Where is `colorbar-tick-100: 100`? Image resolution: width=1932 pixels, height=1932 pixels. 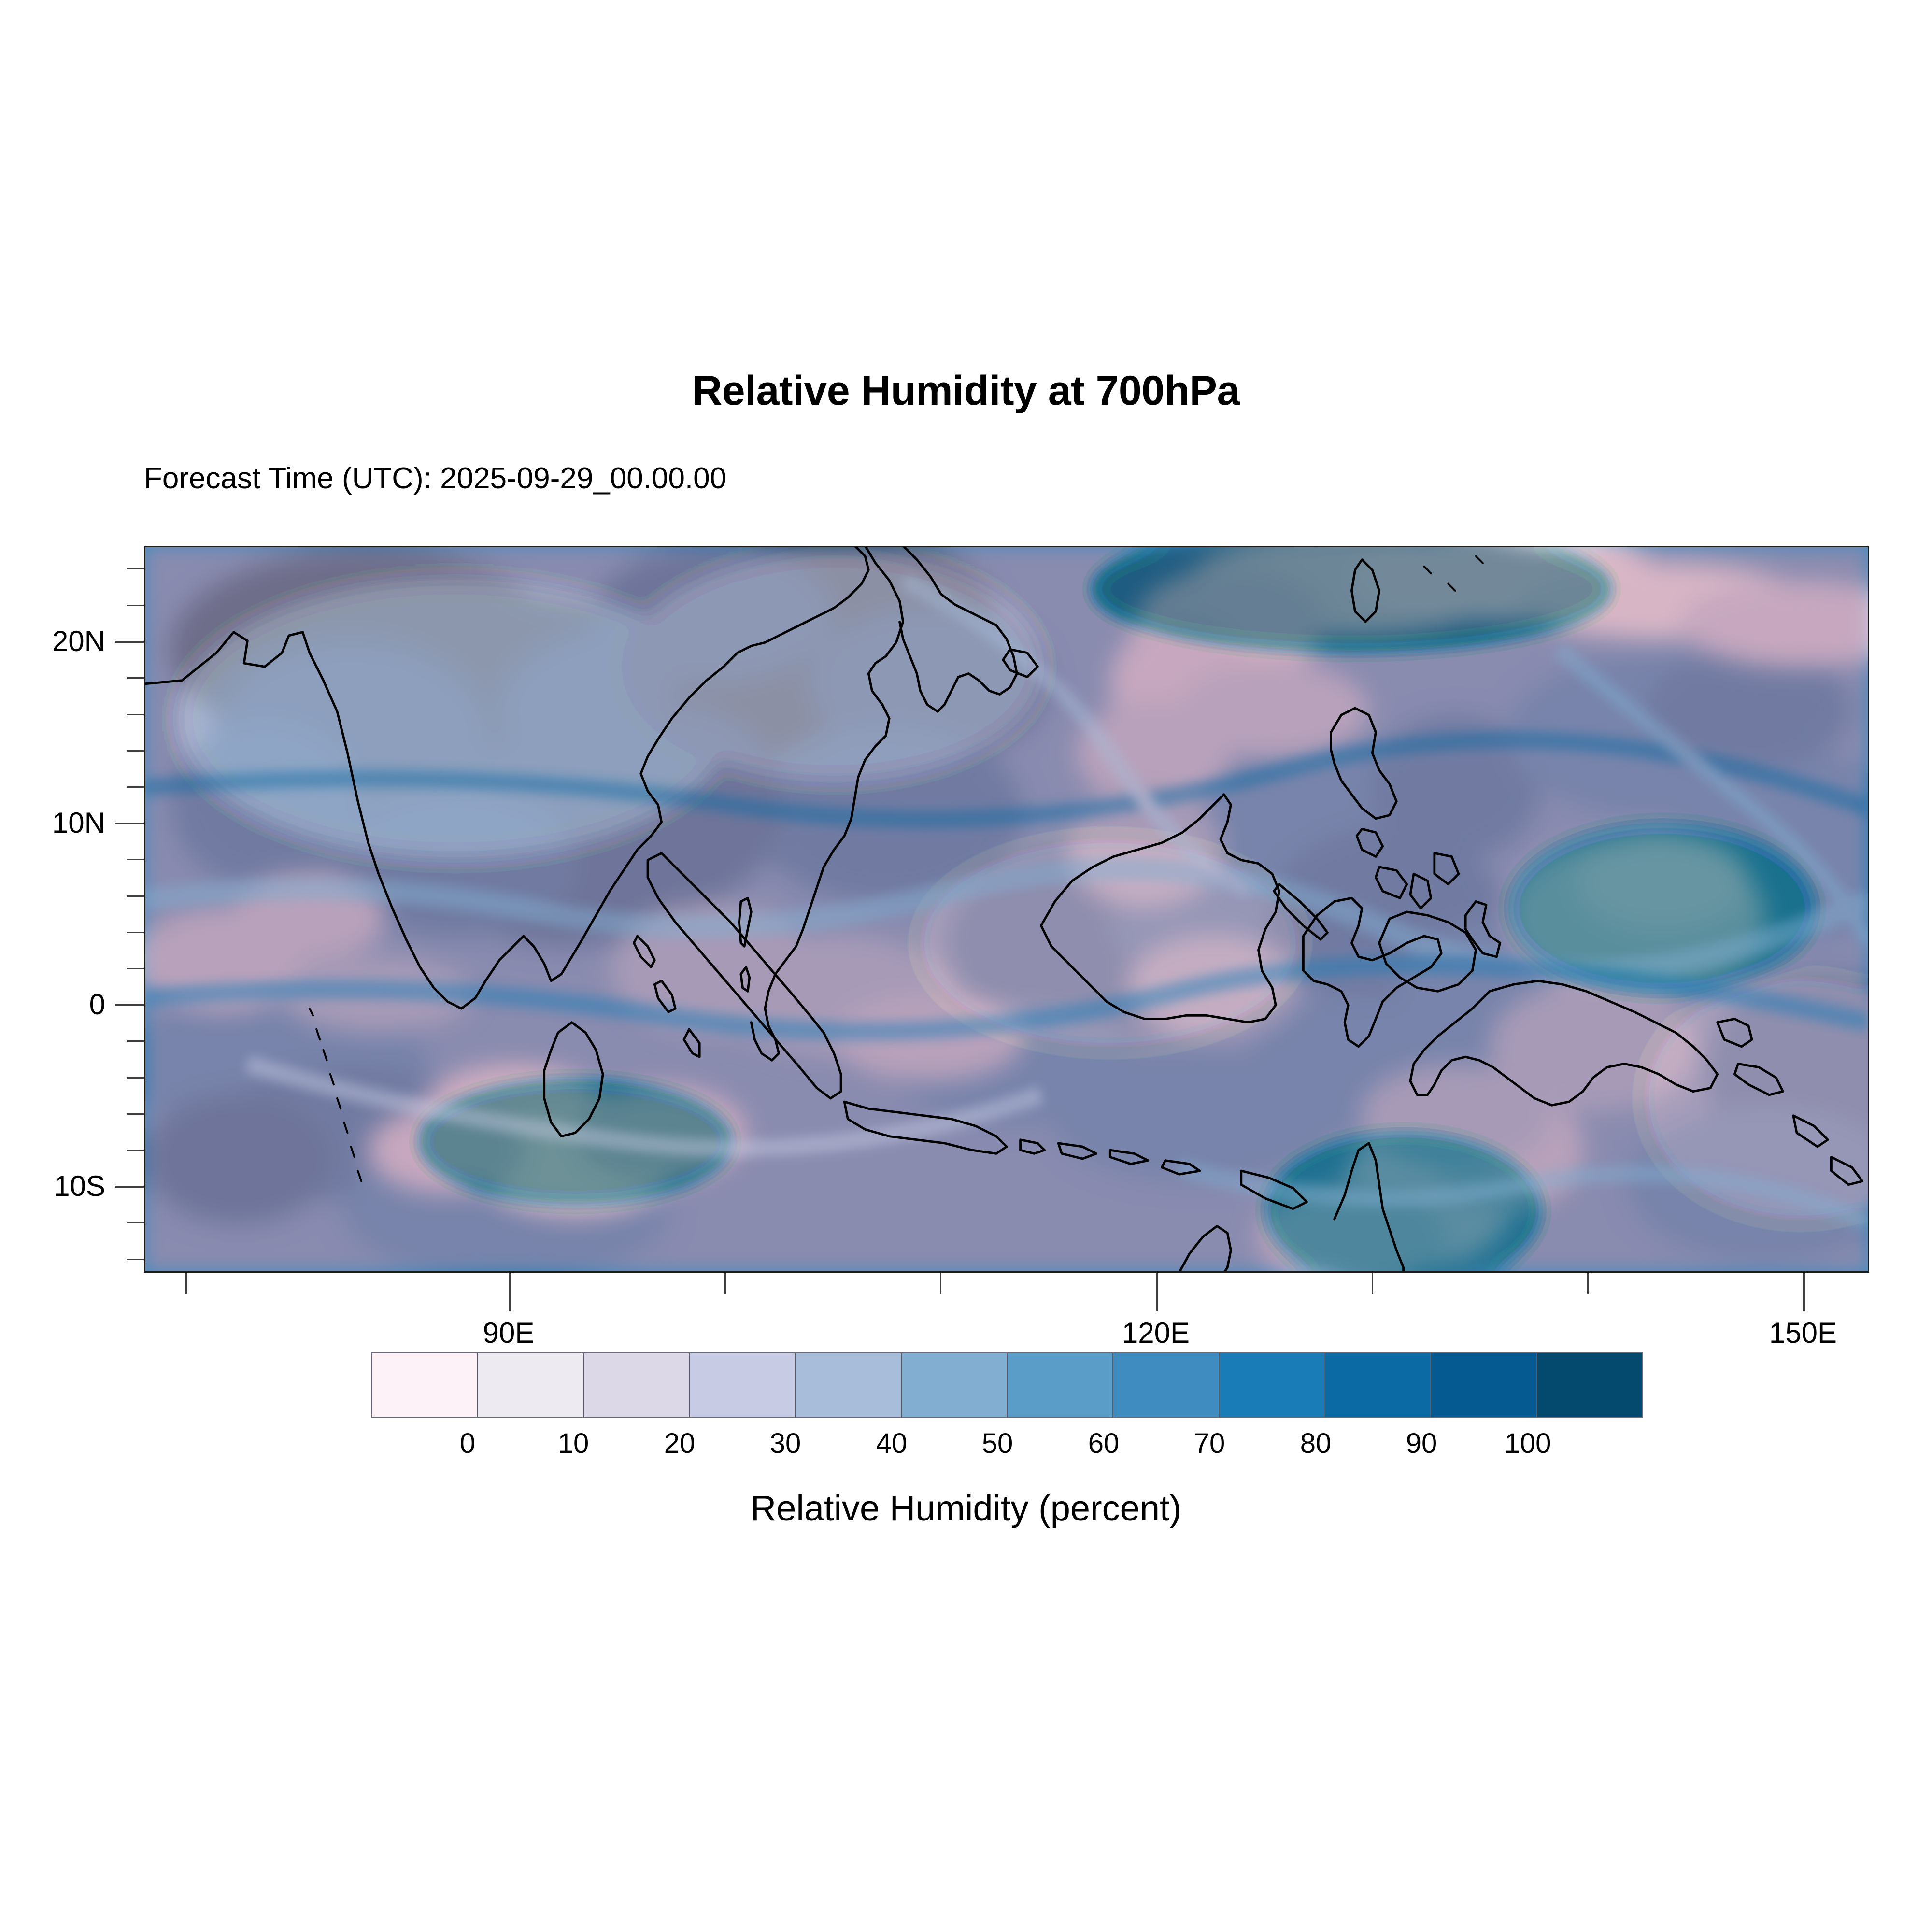 colorbar-tick-100: 100 is located at coordinates (1527, 1443).